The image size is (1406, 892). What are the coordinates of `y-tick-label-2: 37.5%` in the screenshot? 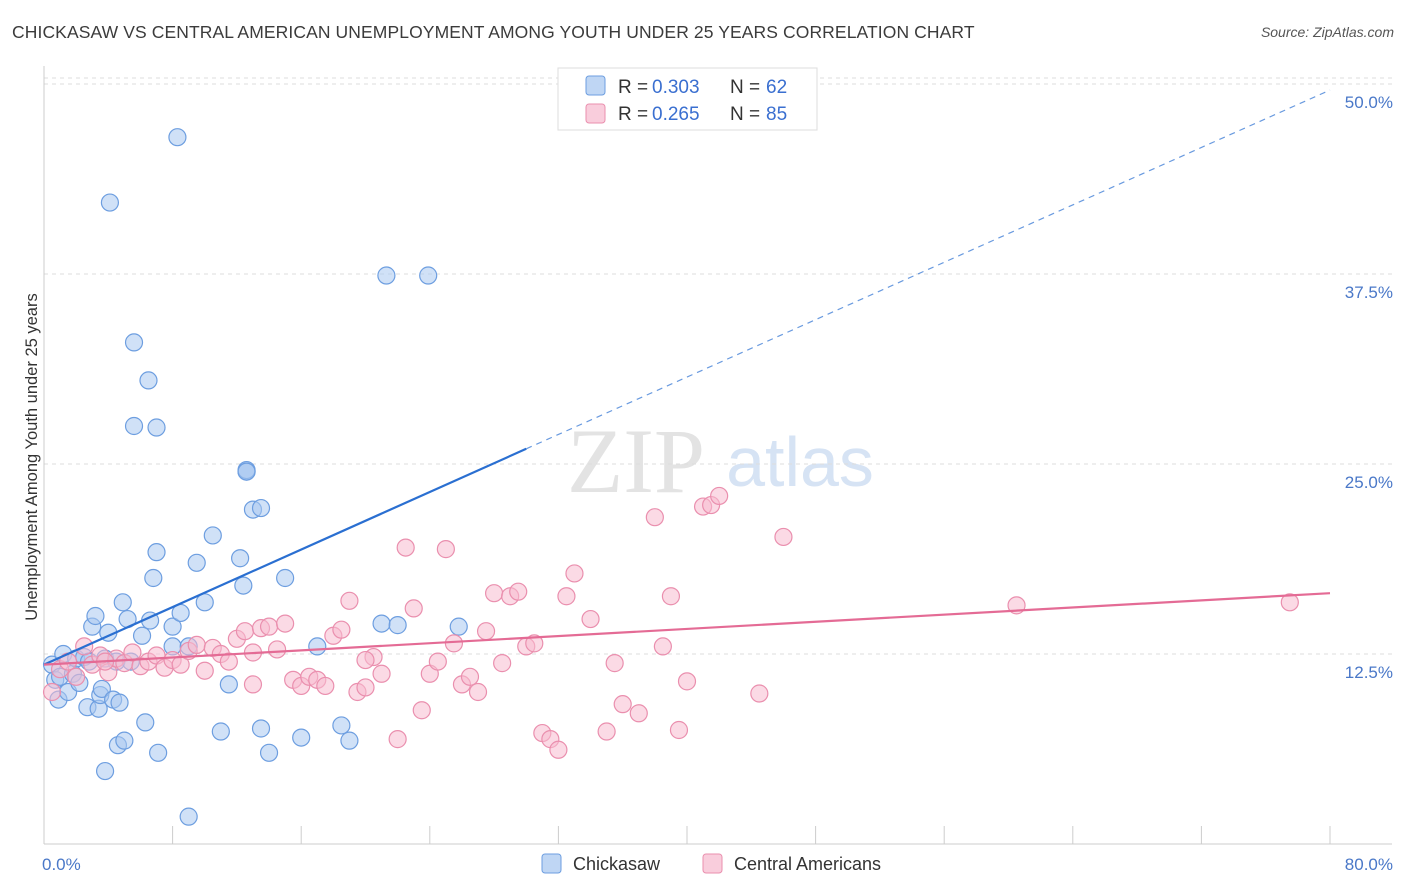 It's located at (1369, 292).